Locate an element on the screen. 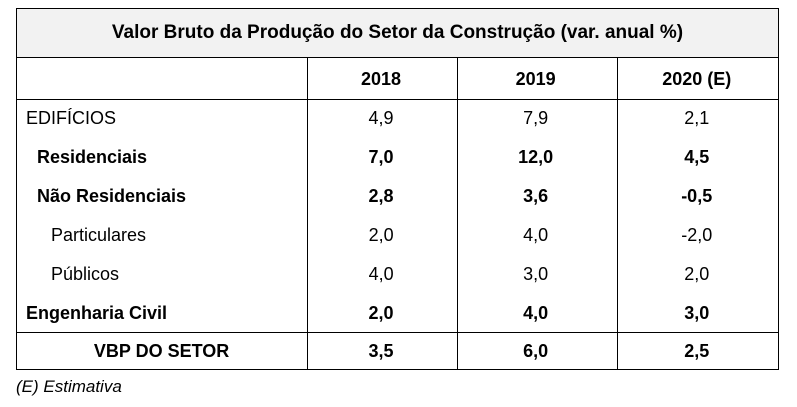 This screenshot has height=407, width=797. cell-2018: 4,0 is located at coordinates (381, 274).